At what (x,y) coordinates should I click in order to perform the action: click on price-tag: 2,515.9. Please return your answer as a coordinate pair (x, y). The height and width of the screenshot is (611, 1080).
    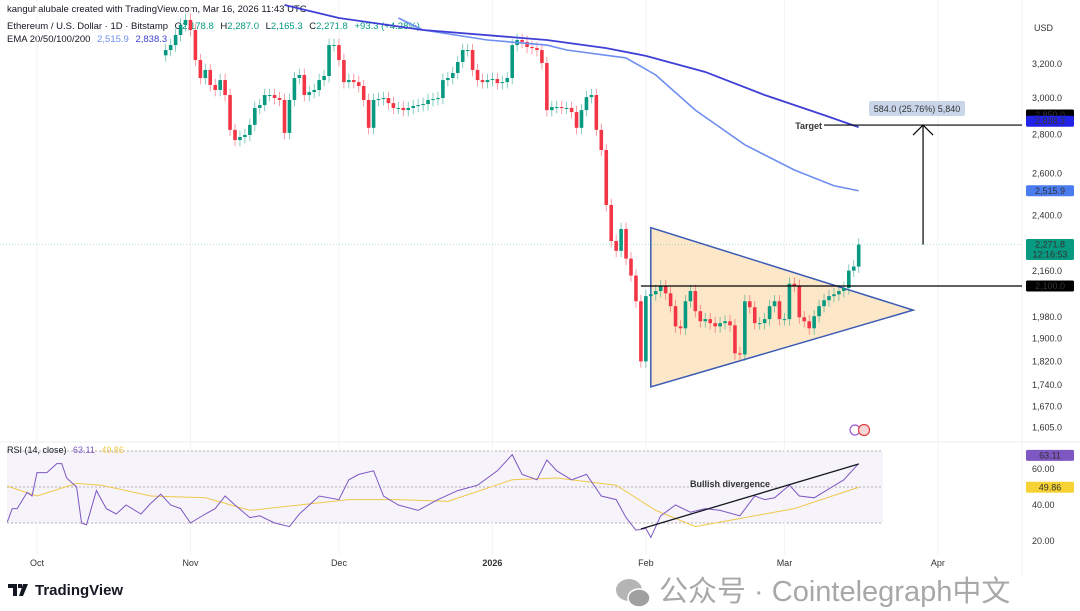
    Looking at the image, I should click on (1050, 191).